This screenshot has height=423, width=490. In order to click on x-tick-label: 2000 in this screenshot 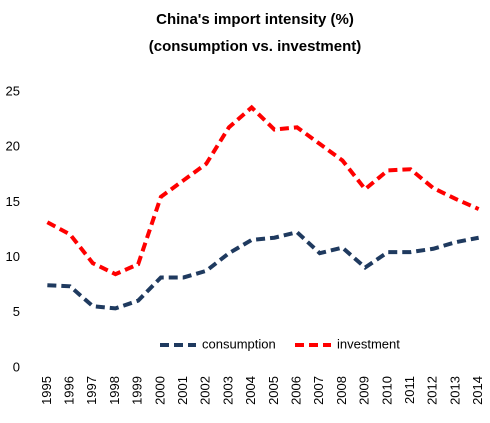, I will do `click(159, 390)`.